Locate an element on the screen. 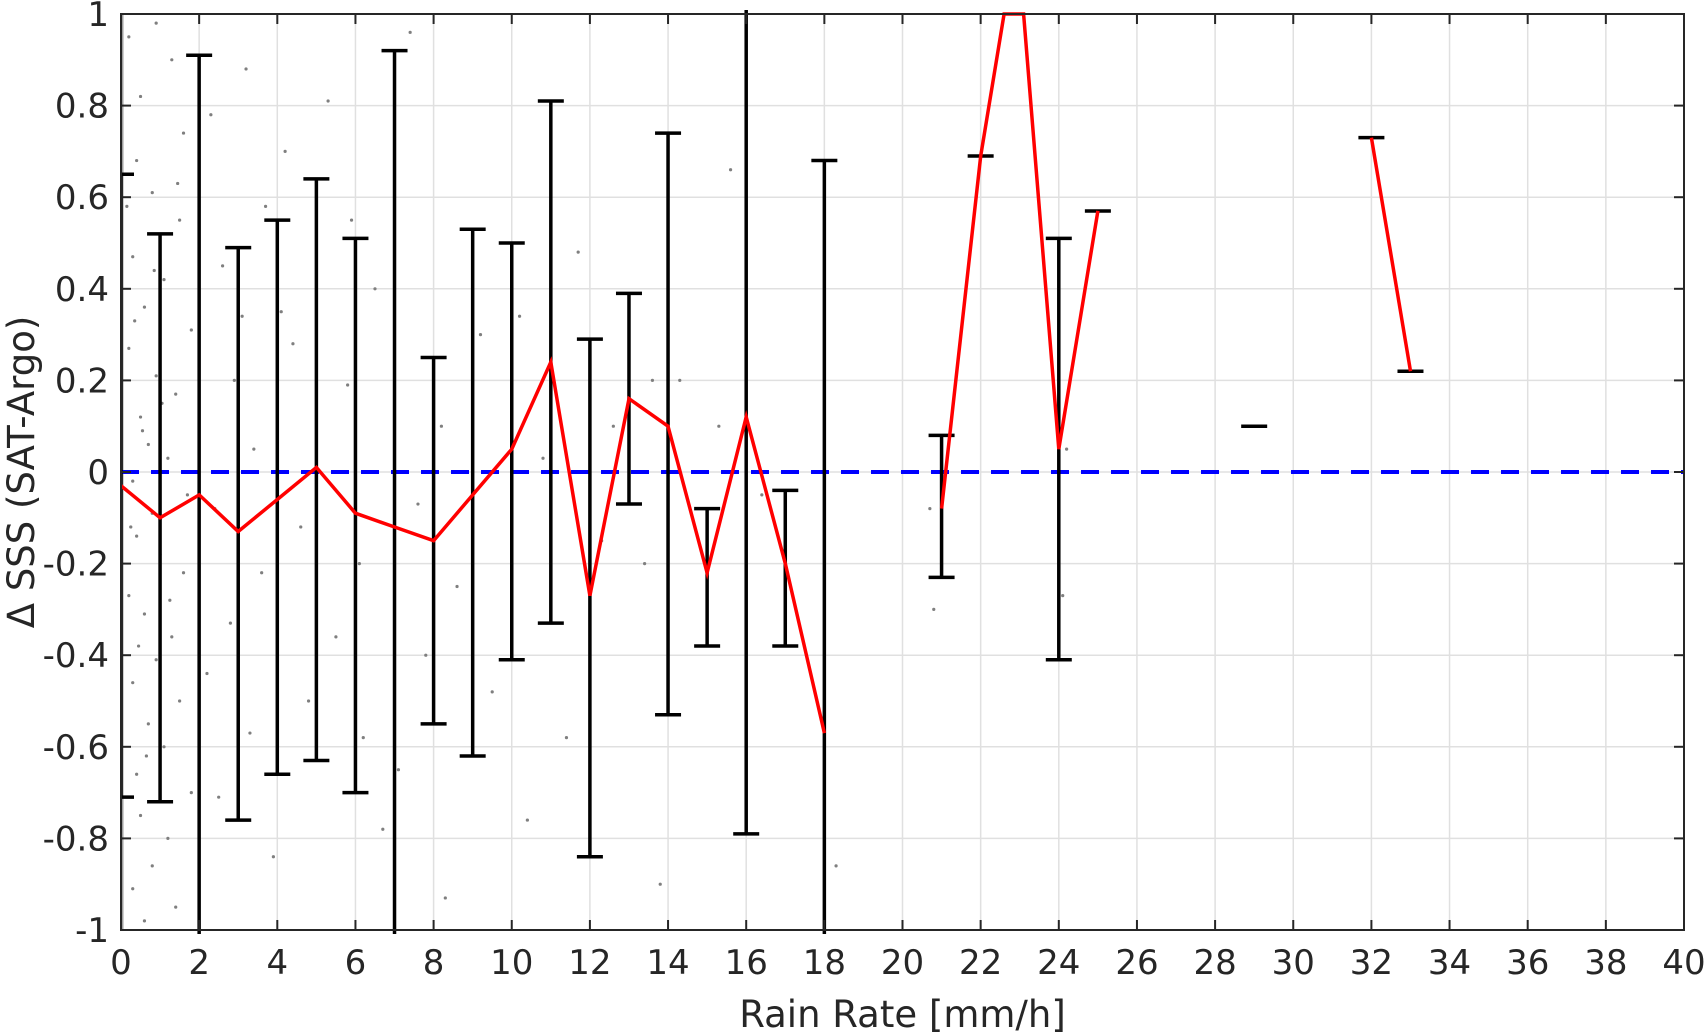 The image size is (1706, 1035). x-tick-label: 6 is located at coordinates (356, 963).